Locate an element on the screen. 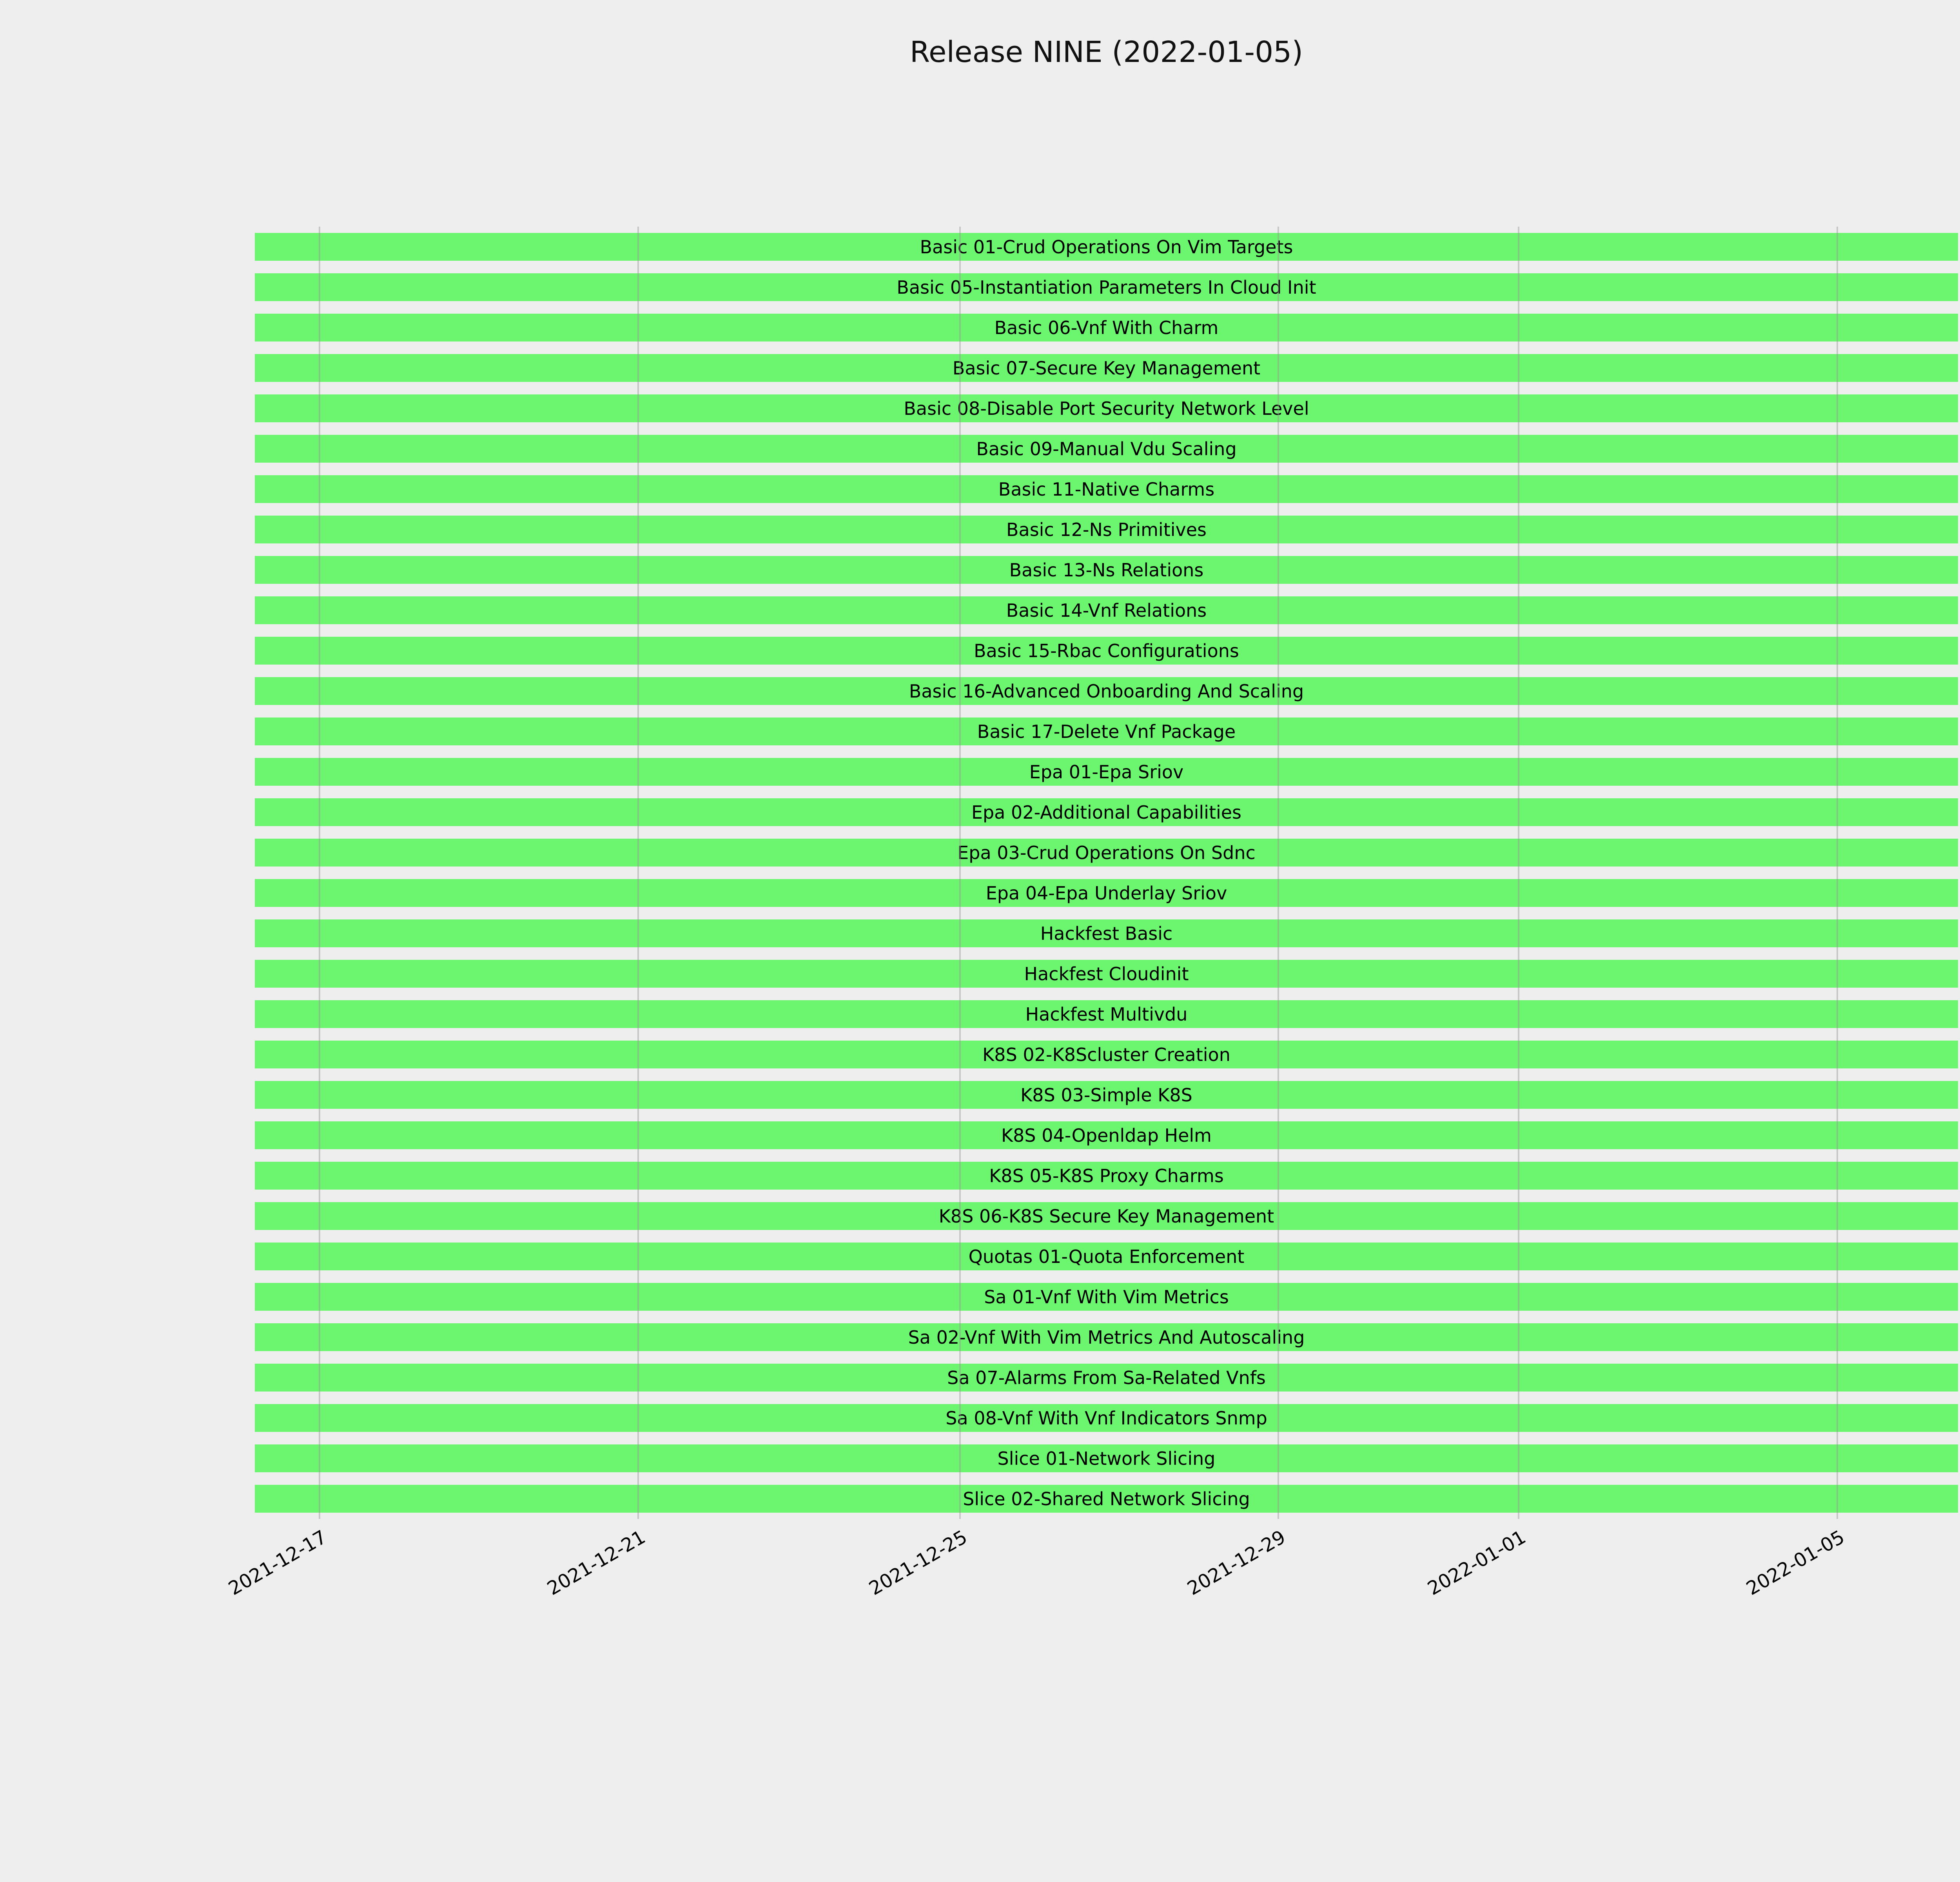  x-tick-label: 2021-12-17 is located at coordinates (278, 1563).